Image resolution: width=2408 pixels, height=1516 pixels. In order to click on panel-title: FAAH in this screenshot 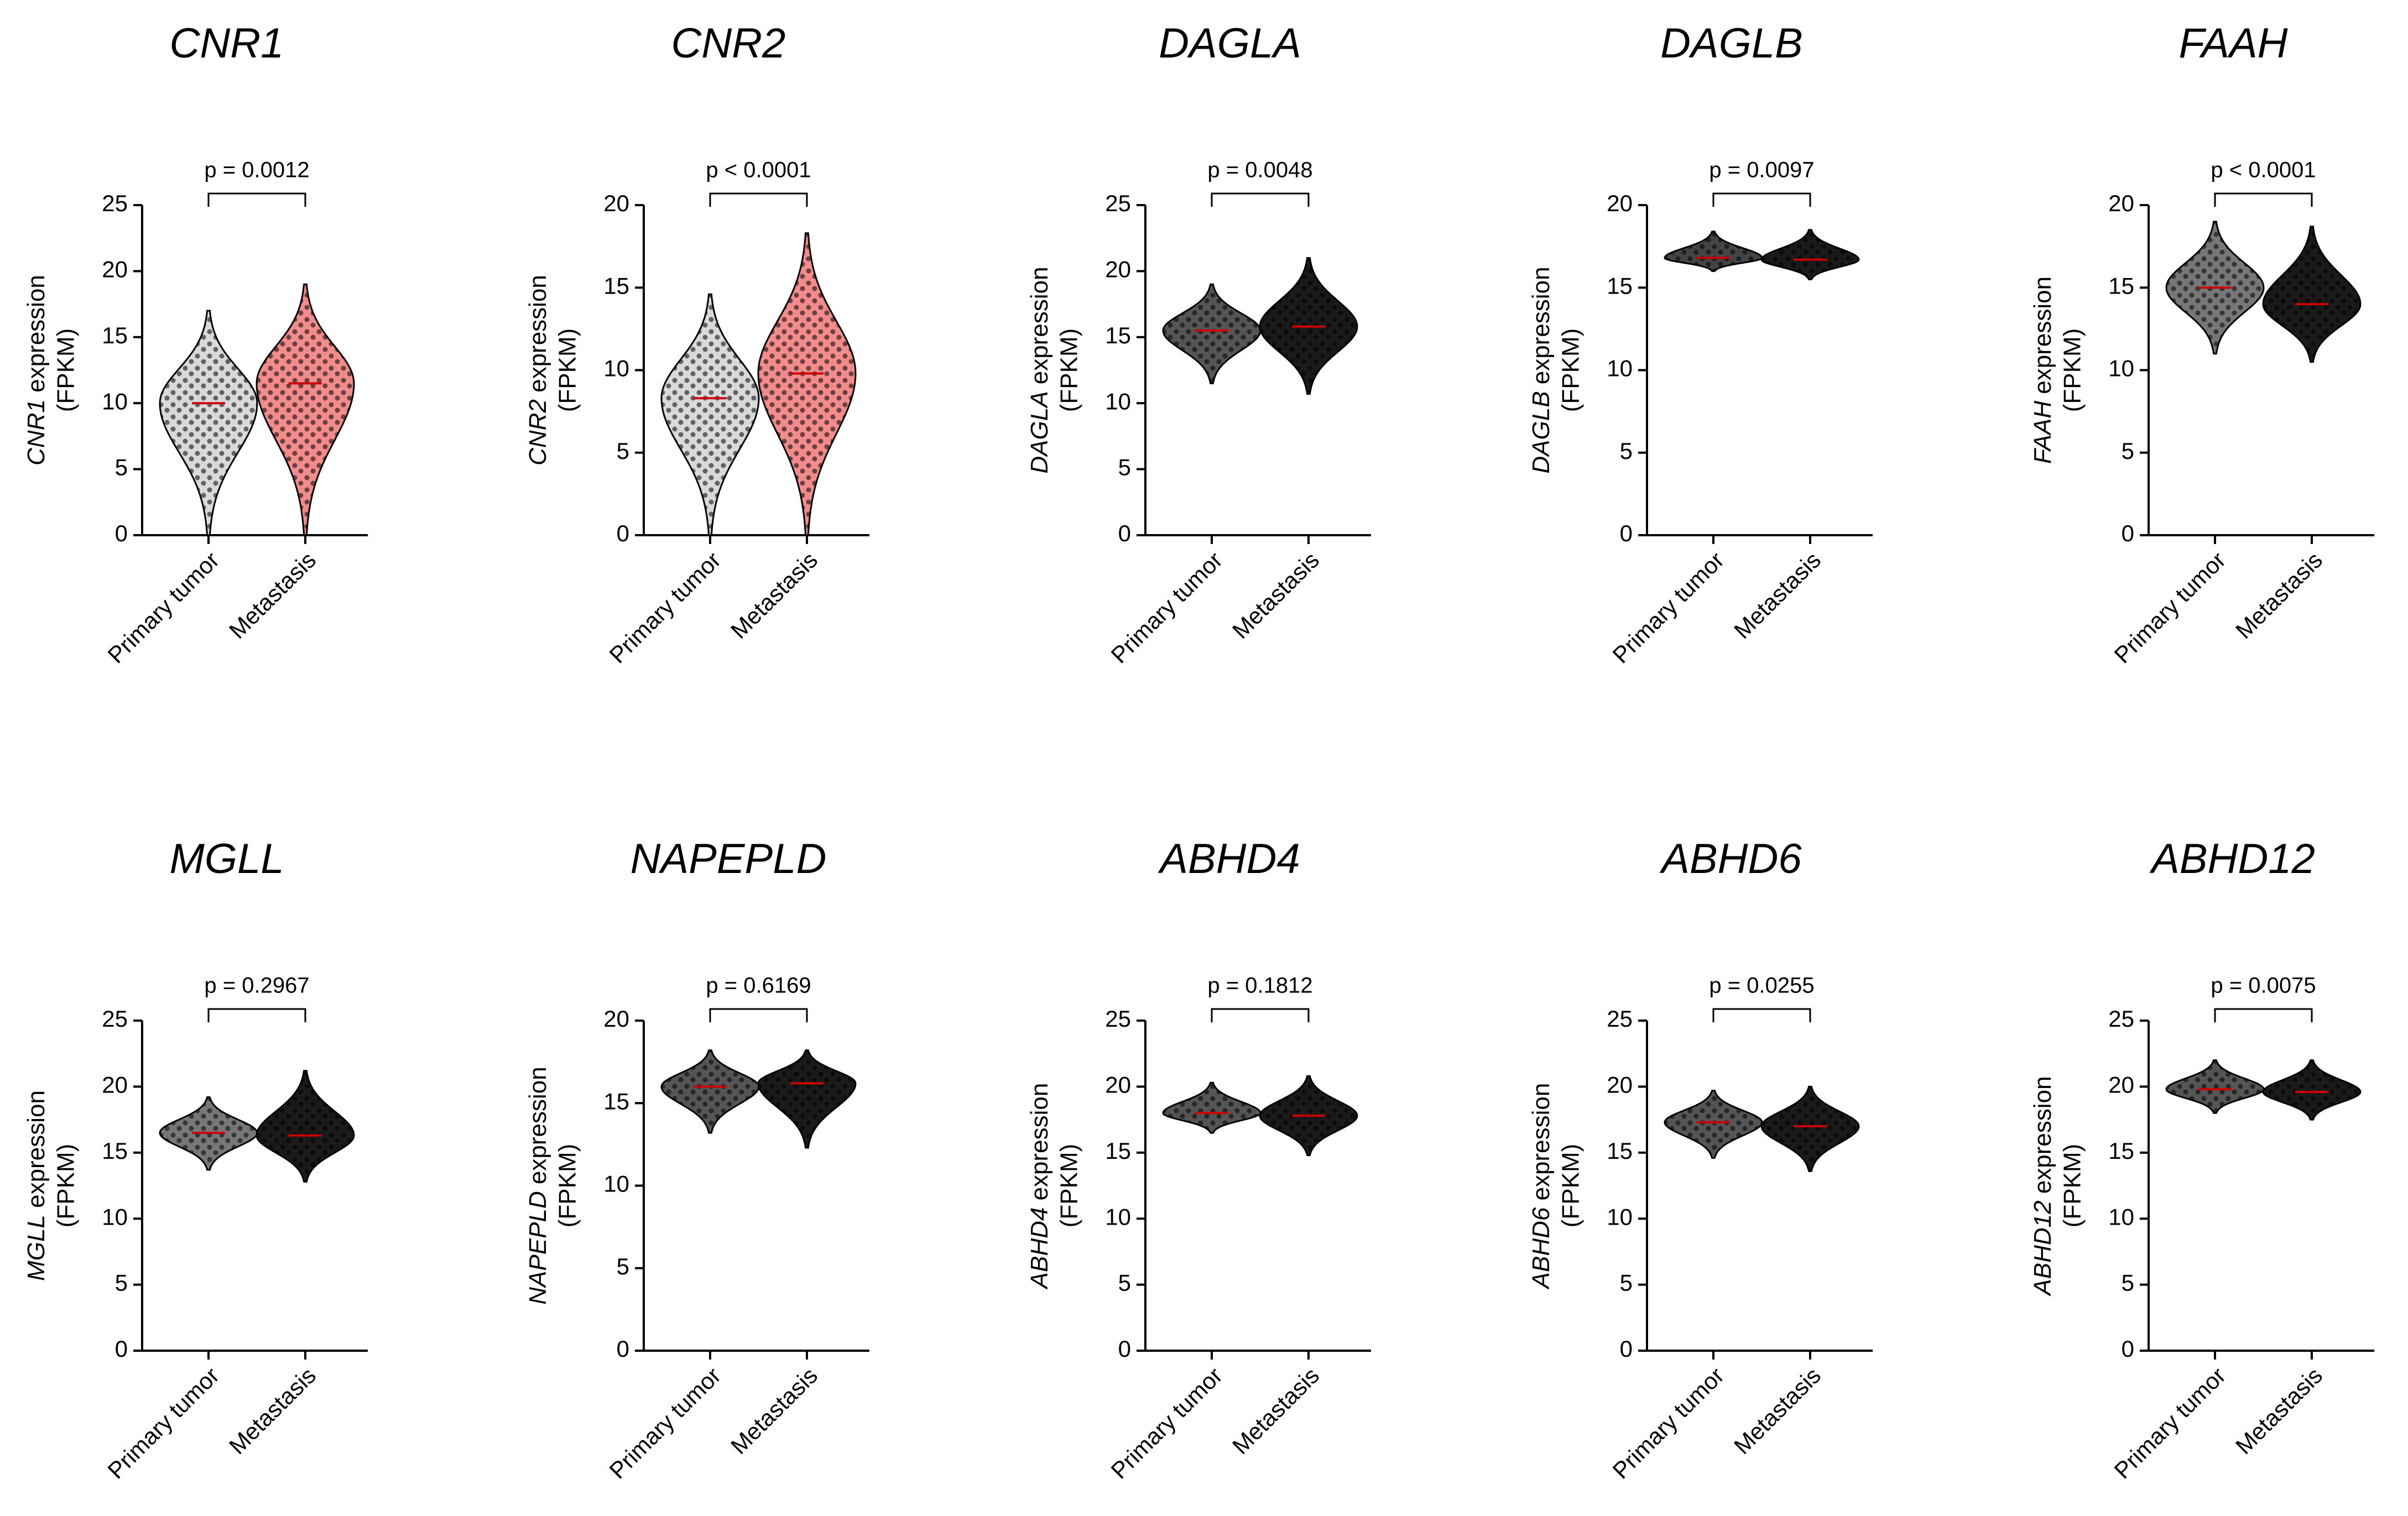, I will do `click(2233, 43)`.